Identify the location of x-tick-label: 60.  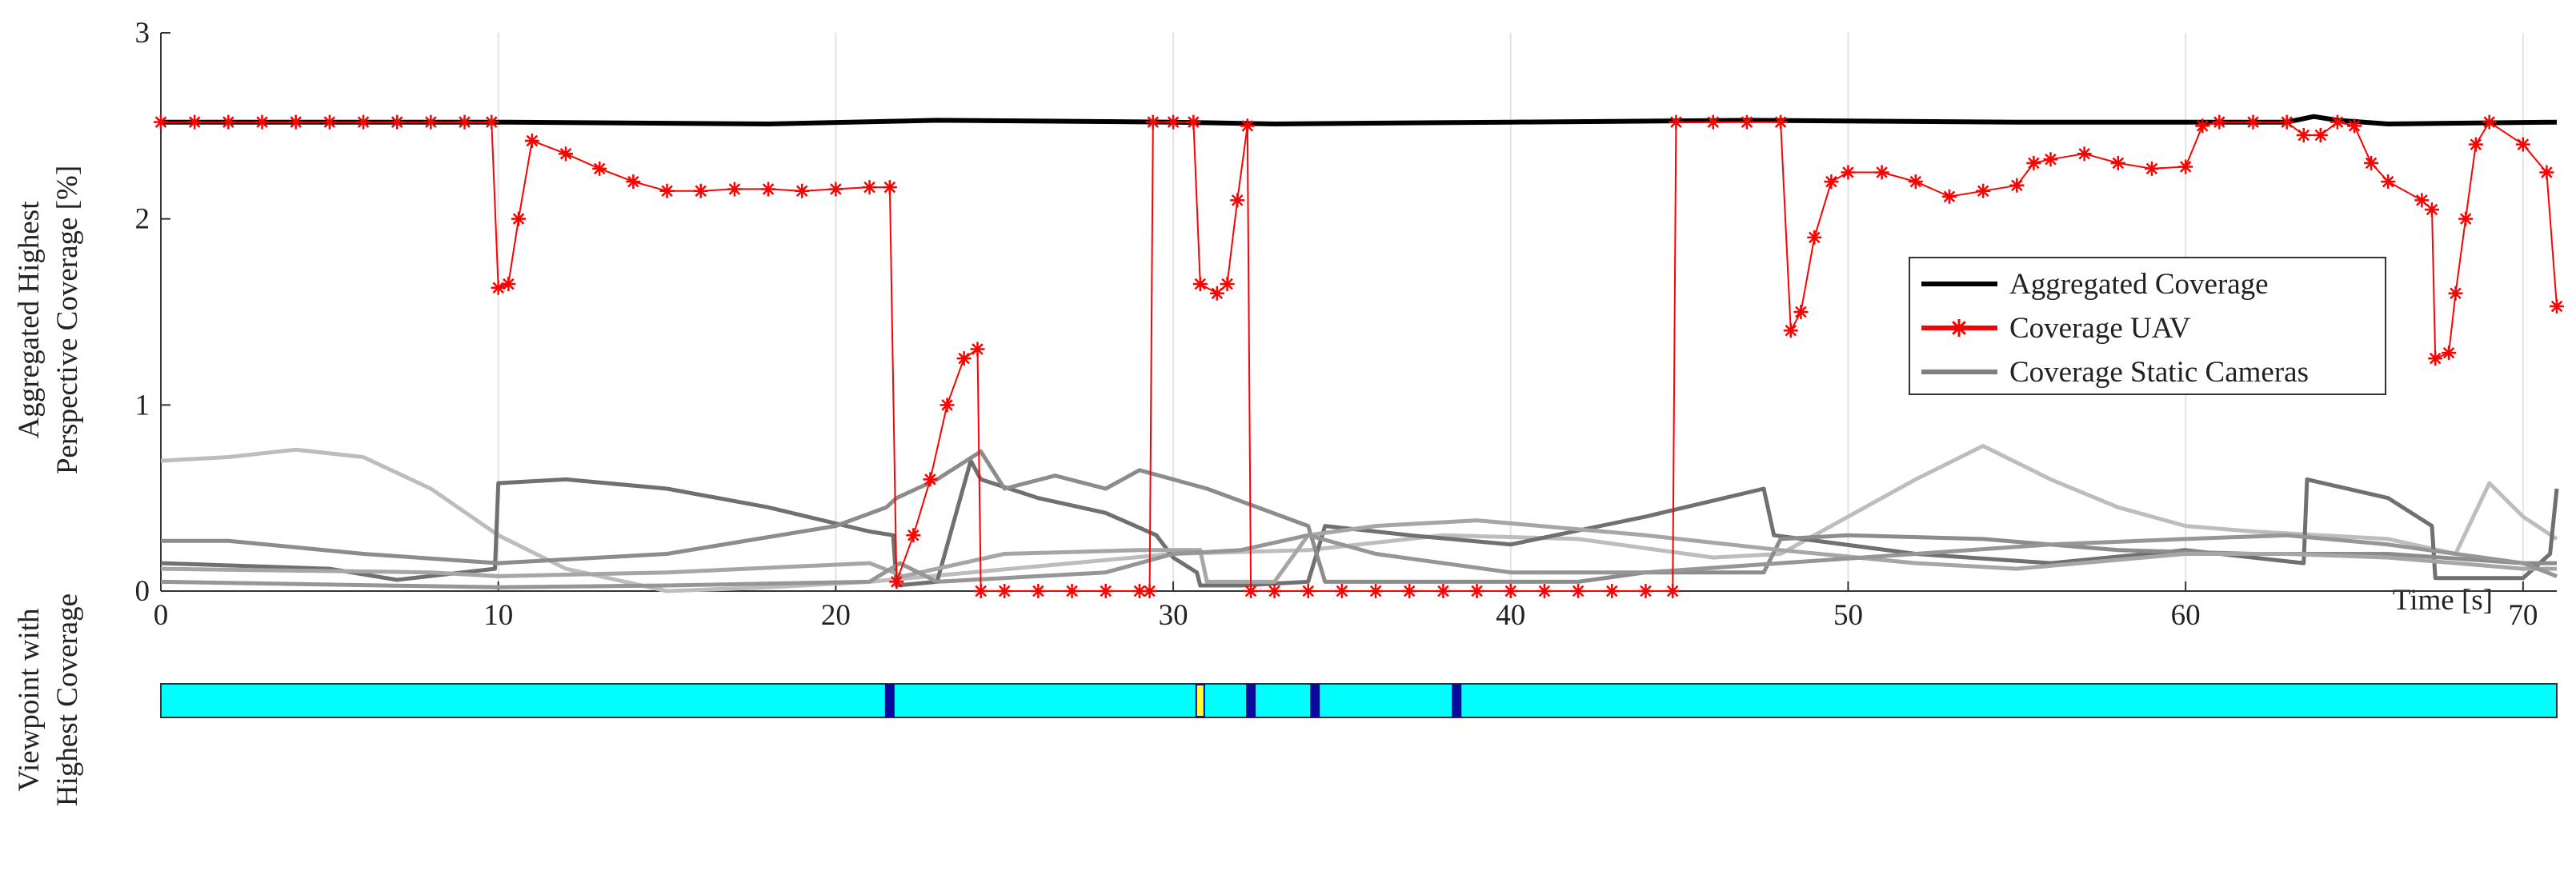
(2186, 615).